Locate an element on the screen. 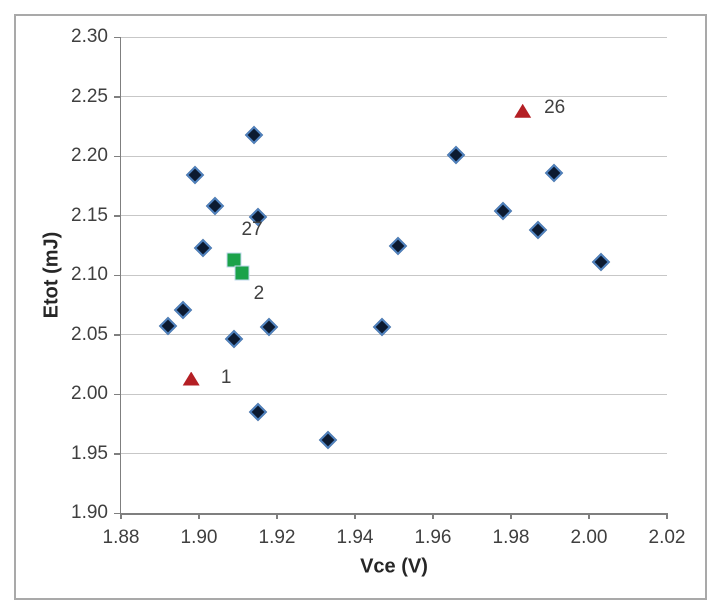 The image size is (716, 613). x-tick-label: 1.98 is located at coordinates (511, 537).